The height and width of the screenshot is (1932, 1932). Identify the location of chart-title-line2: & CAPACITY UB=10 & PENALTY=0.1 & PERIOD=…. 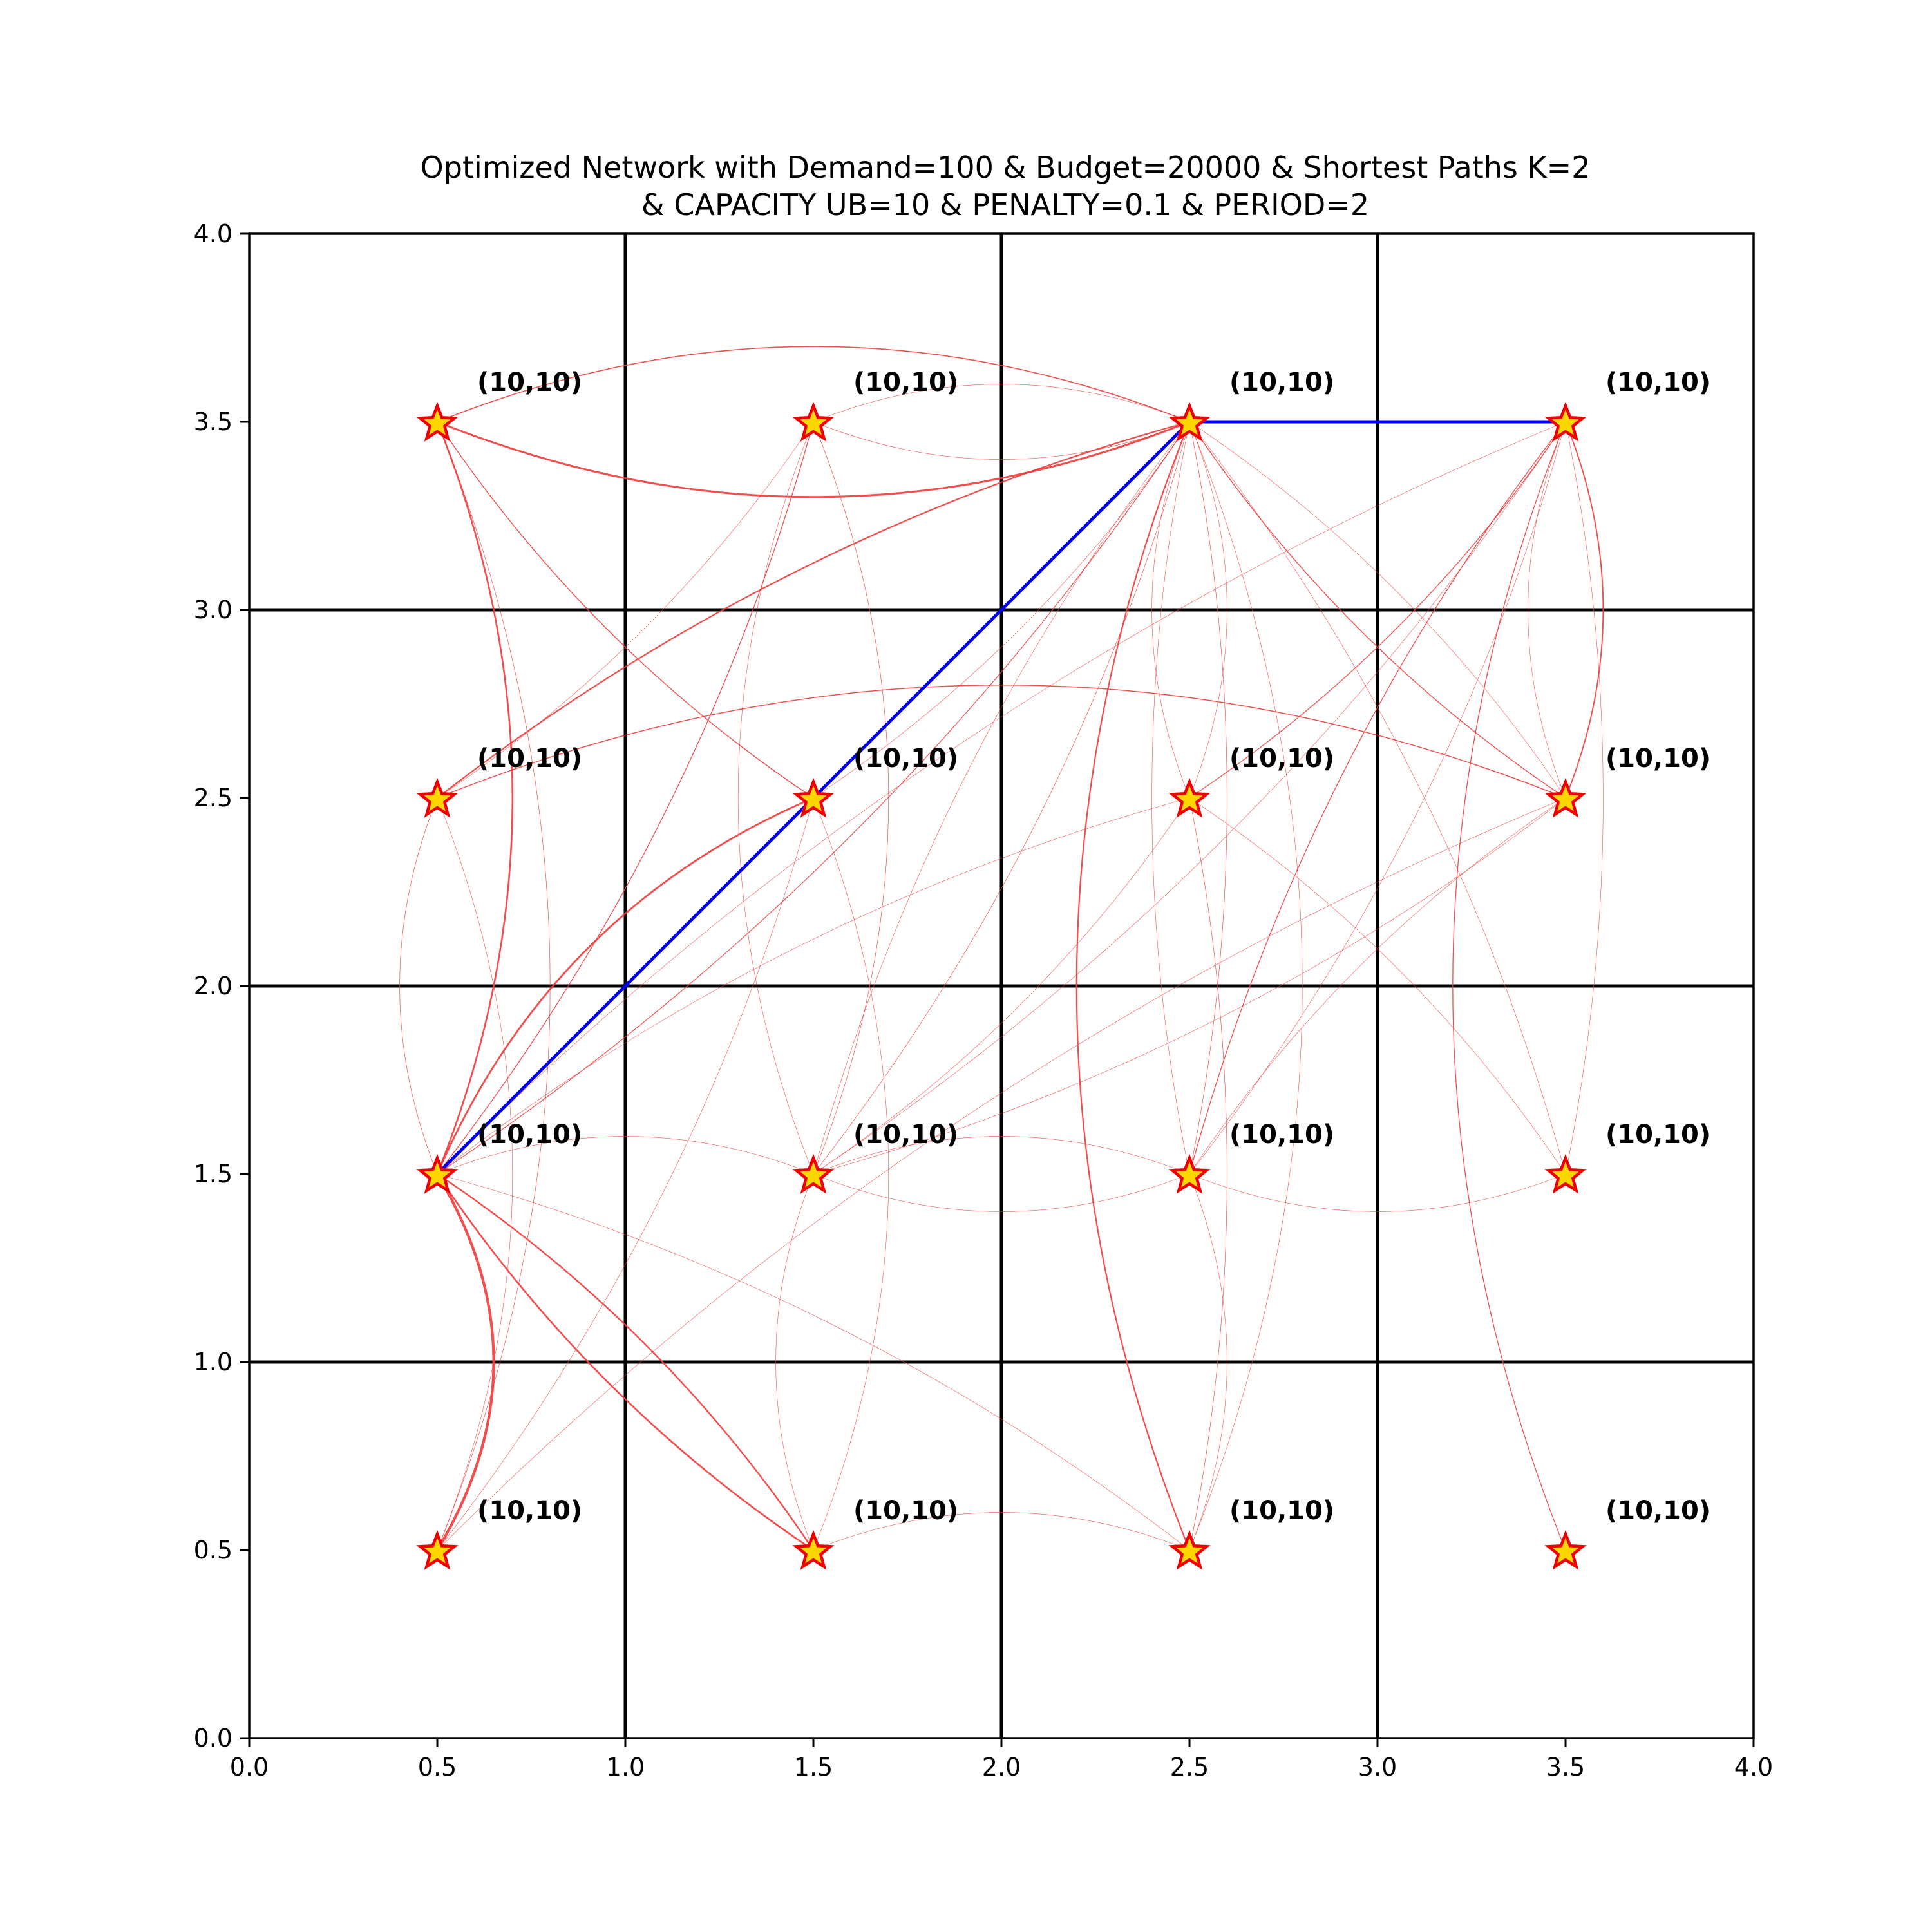
(1005, 205).